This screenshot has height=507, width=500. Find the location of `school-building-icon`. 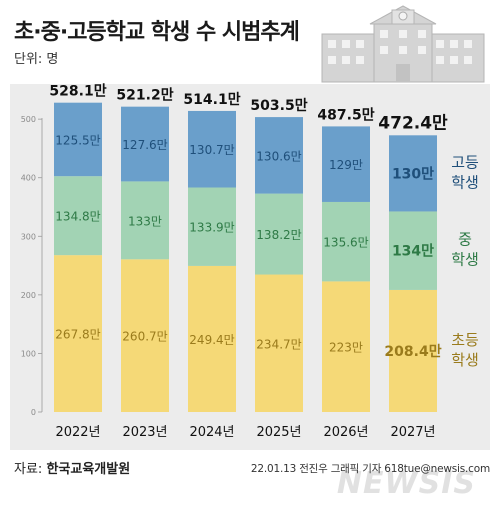

school-building-icon is located at coordinates (403, 44).